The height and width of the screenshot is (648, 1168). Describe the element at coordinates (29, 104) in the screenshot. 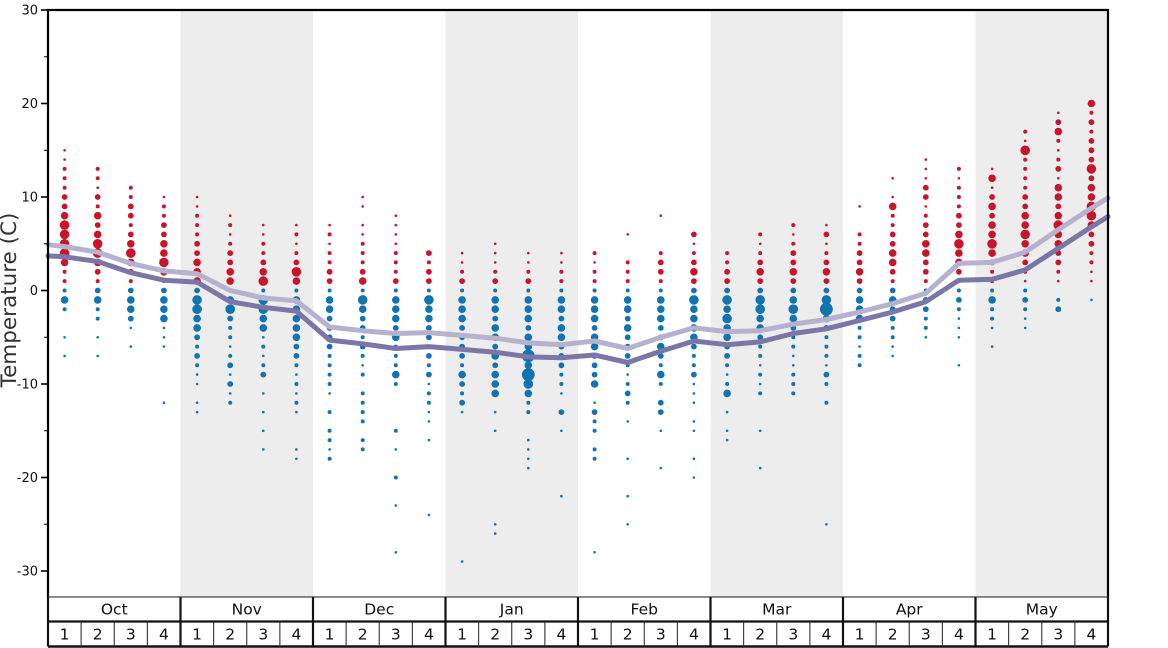

I see `y-tick-label: 20` at that location.